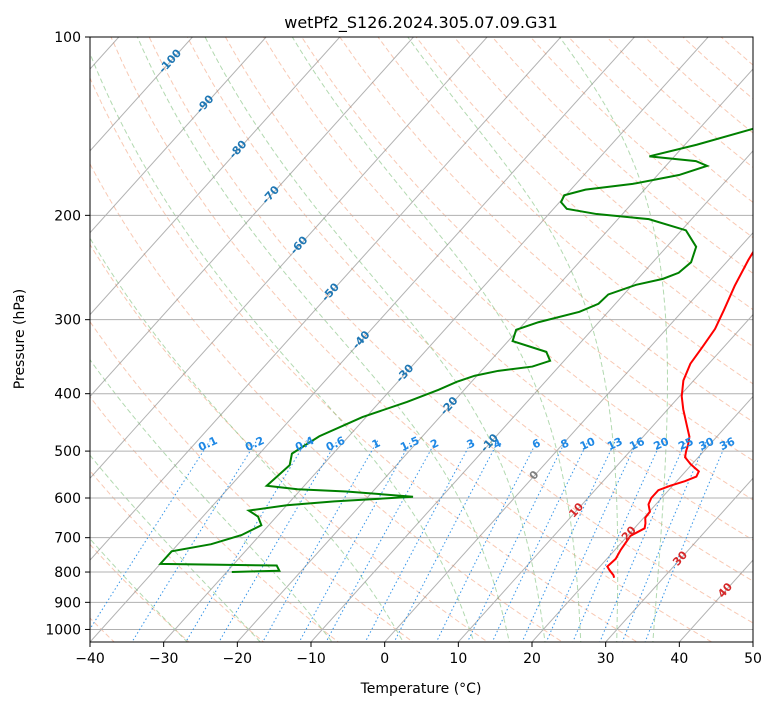 This screenshot has width=775, height=708. I want to click on mixing-ratio-label: 10, so click(588, 444).